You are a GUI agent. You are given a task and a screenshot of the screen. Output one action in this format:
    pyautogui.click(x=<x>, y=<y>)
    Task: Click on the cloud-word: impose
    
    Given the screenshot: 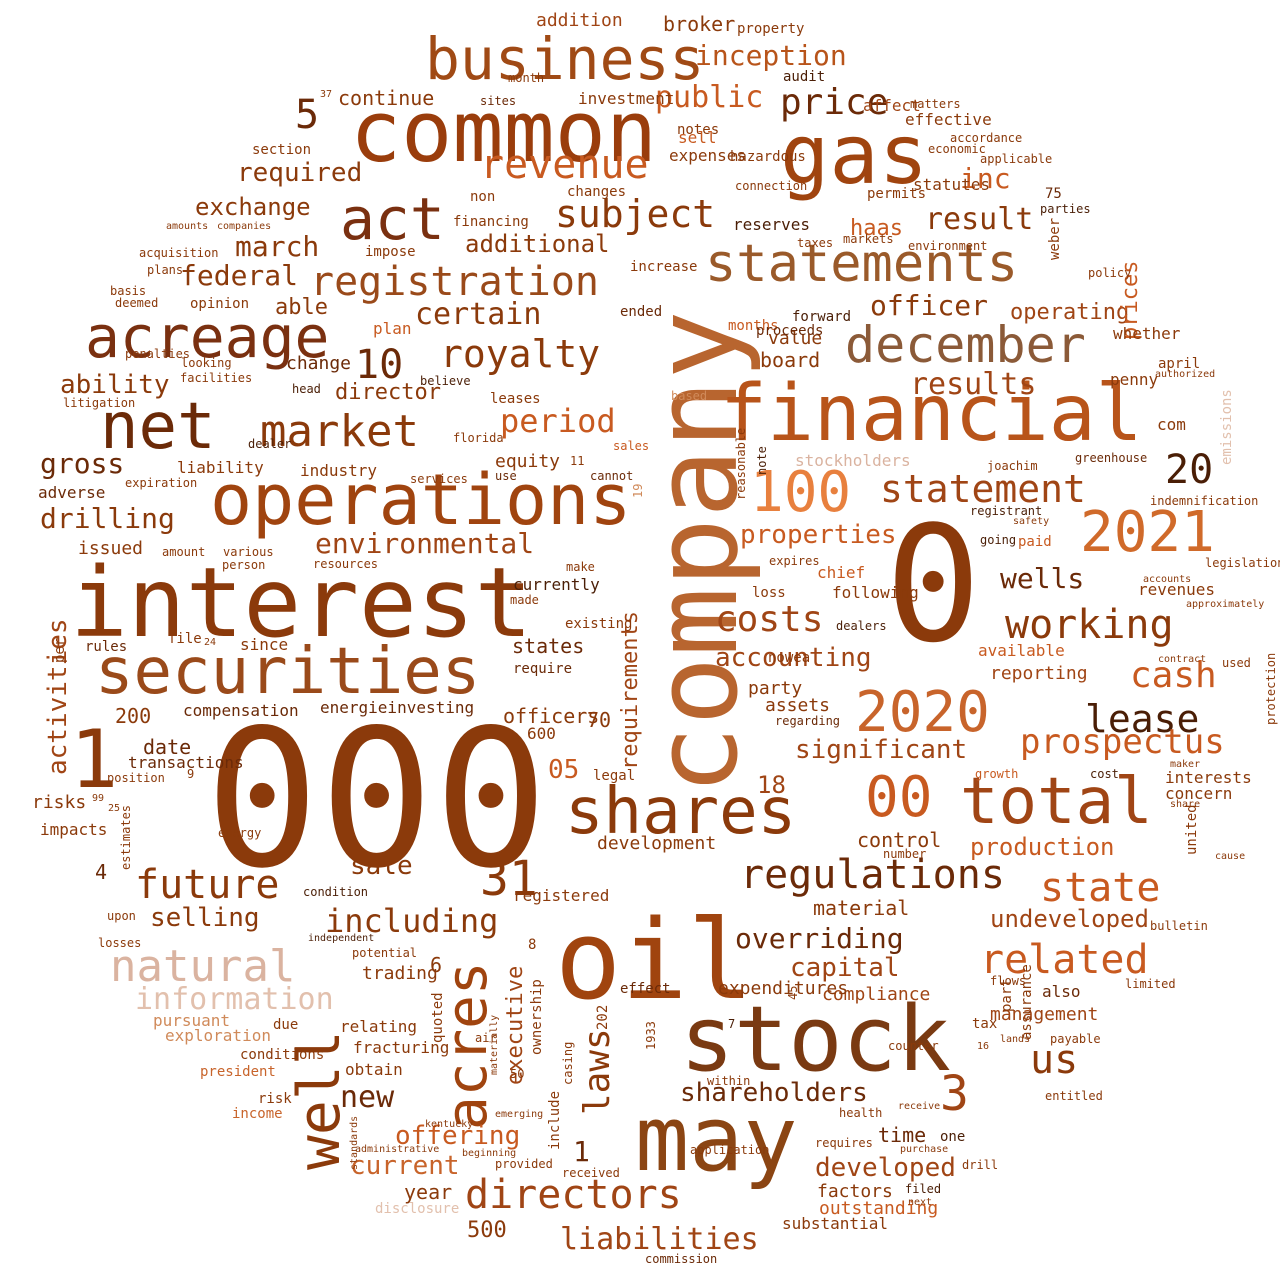 What is the action you would take?
    pyautogui.click(x=390, y=252)
    